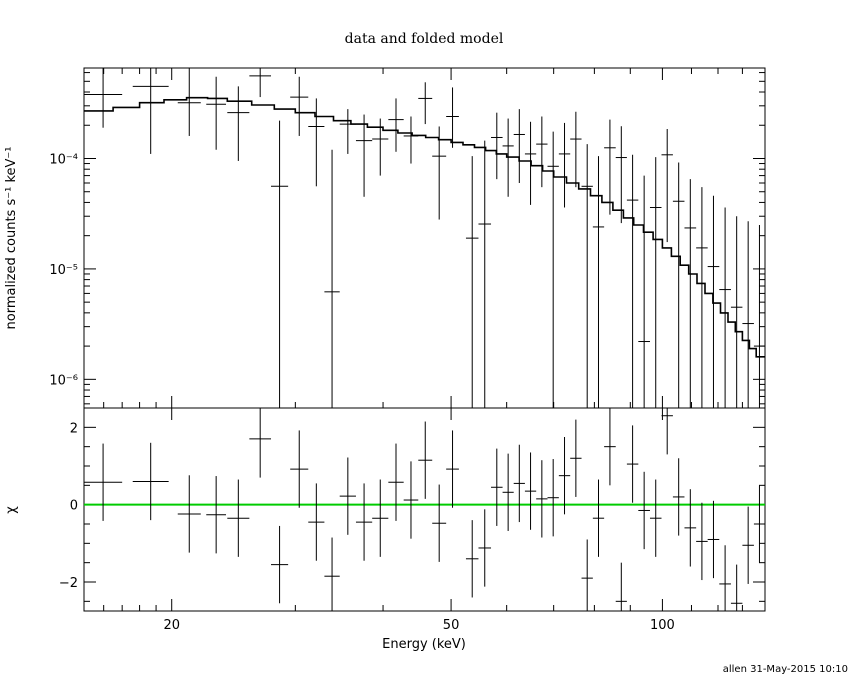 The image size is (850, 680). I want to click on footer-timestamp: allen 31-May-2015 10:10, so click(785, 669).